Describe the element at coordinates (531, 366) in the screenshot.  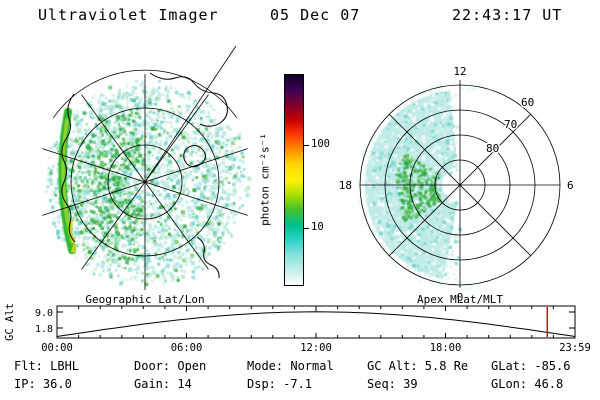
I see `status-glat: GLat: -85.6` at that location.